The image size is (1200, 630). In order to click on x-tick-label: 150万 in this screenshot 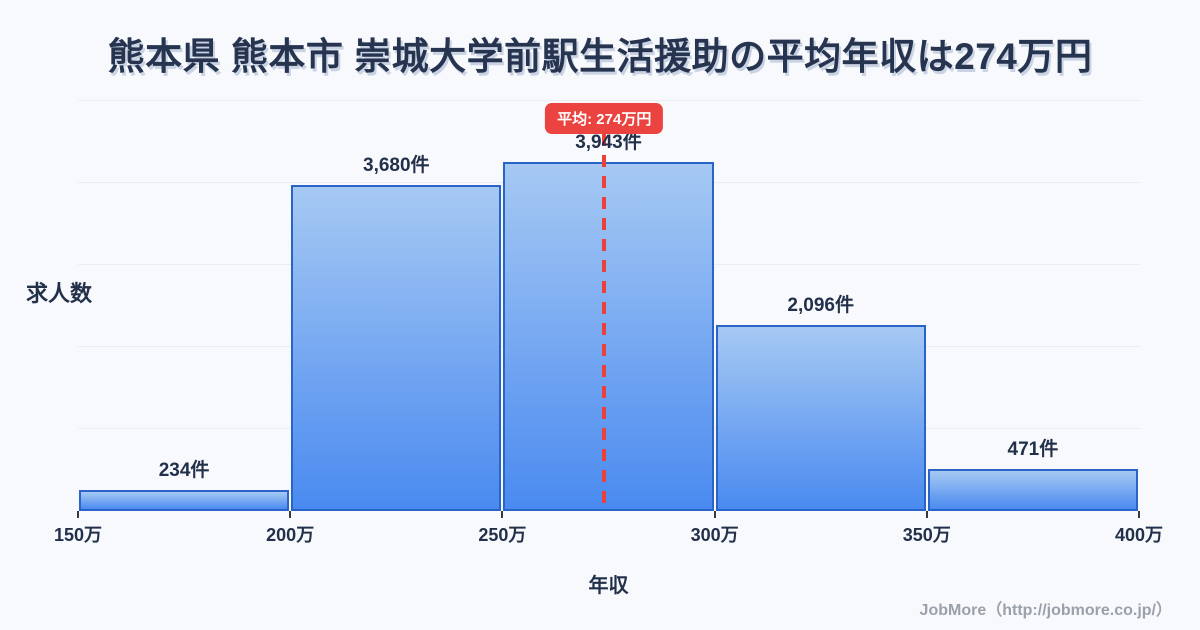, I will do `click(78, 535)`.